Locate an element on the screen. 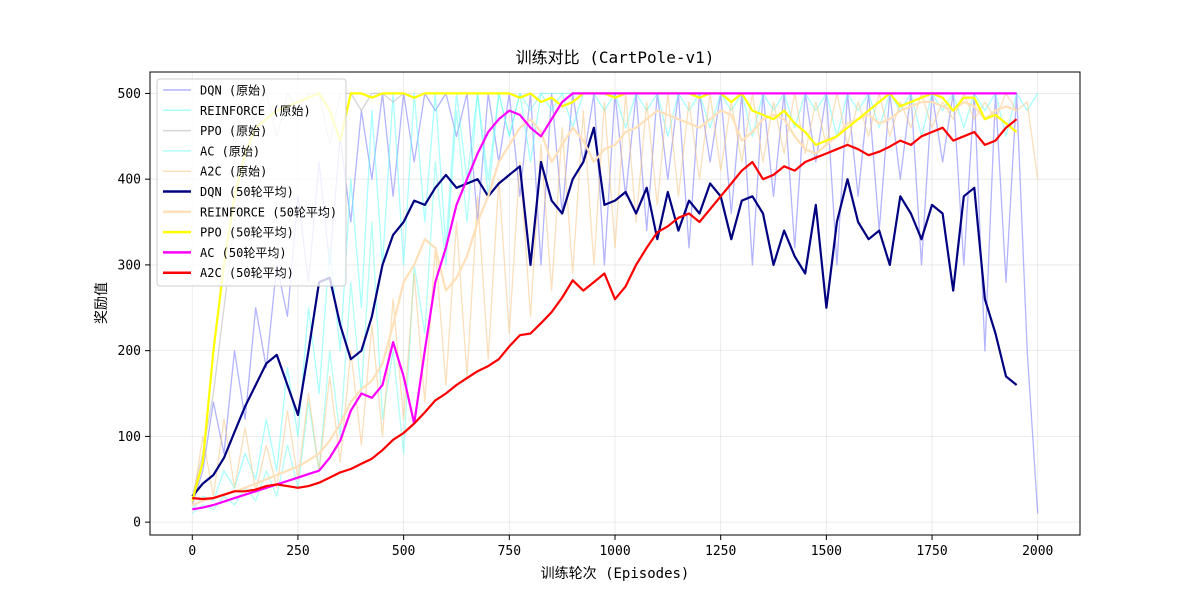 Image resolution: width=1200 pixels, height=604 pixels. x-tick-label: 250 is located at coordinates (297, 551).